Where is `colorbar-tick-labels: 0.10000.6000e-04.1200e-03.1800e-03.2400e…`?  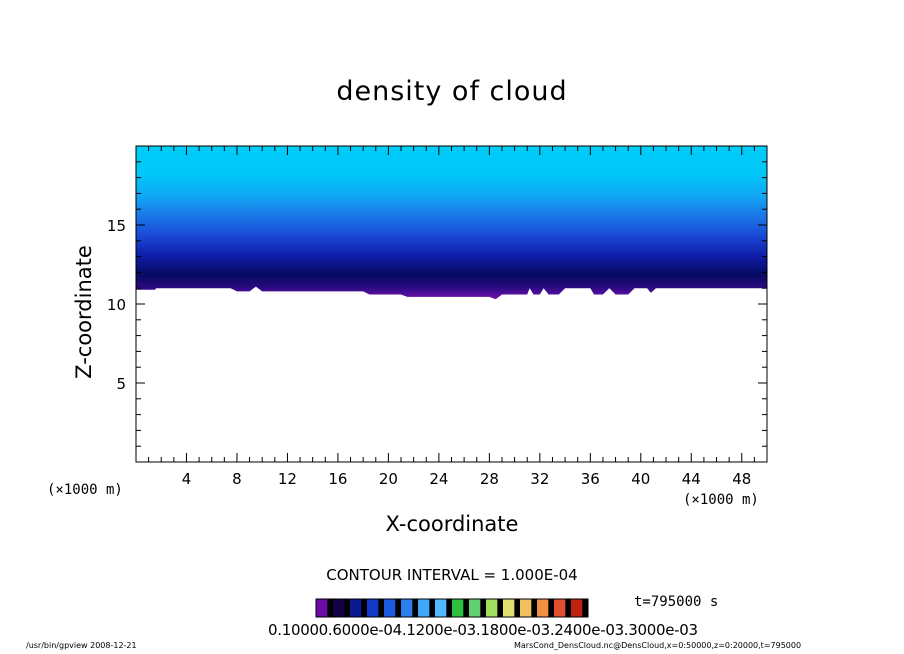 colorbar-tick-labels: 0.10000.6000e-04.1200e-03.1800e-03.2400e… is located at coordinates (483, 630).